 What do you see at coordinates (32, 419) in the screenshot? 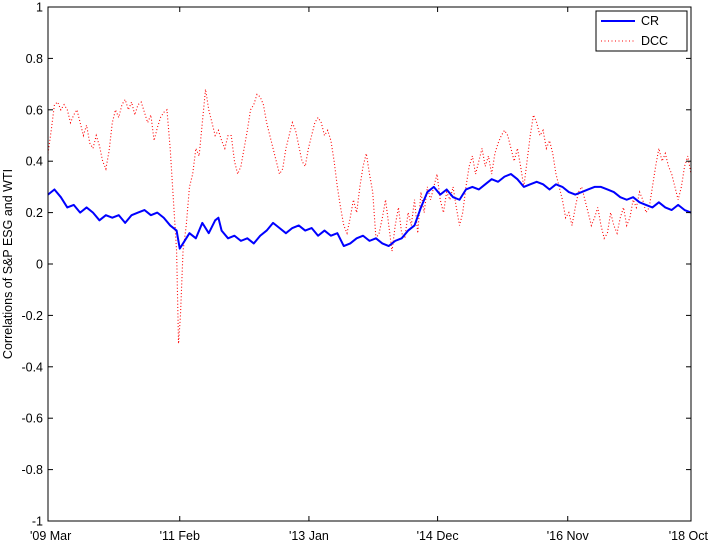
I see `y-tick-label: -0.6` at bounding box center [32, 419].